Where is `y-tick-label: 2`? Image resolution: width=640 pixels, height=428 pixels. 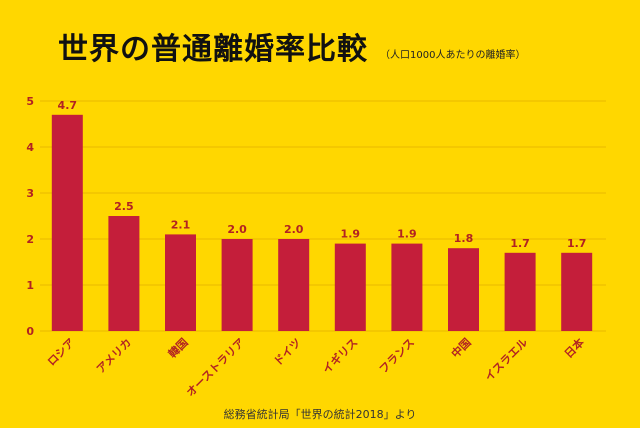
y-tick-label: 2 is located at coordinates (30, 239).